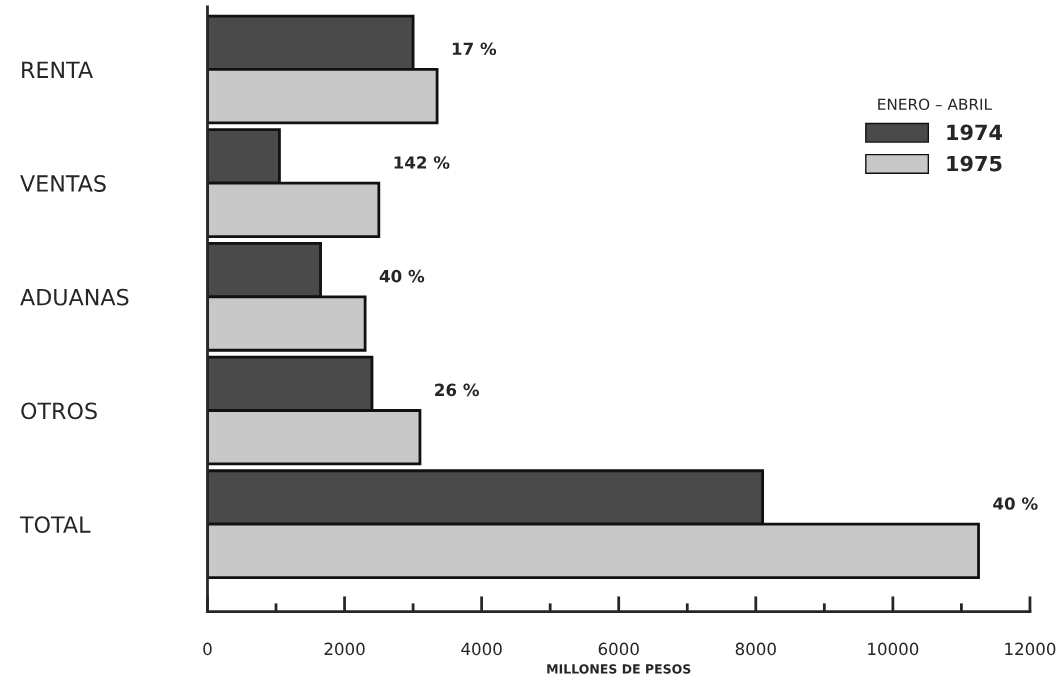 The image size is (1064, 692). Describe the element at coordinates (207, 649) in the screenshot. I see `x-tick-label: 0` at that location.